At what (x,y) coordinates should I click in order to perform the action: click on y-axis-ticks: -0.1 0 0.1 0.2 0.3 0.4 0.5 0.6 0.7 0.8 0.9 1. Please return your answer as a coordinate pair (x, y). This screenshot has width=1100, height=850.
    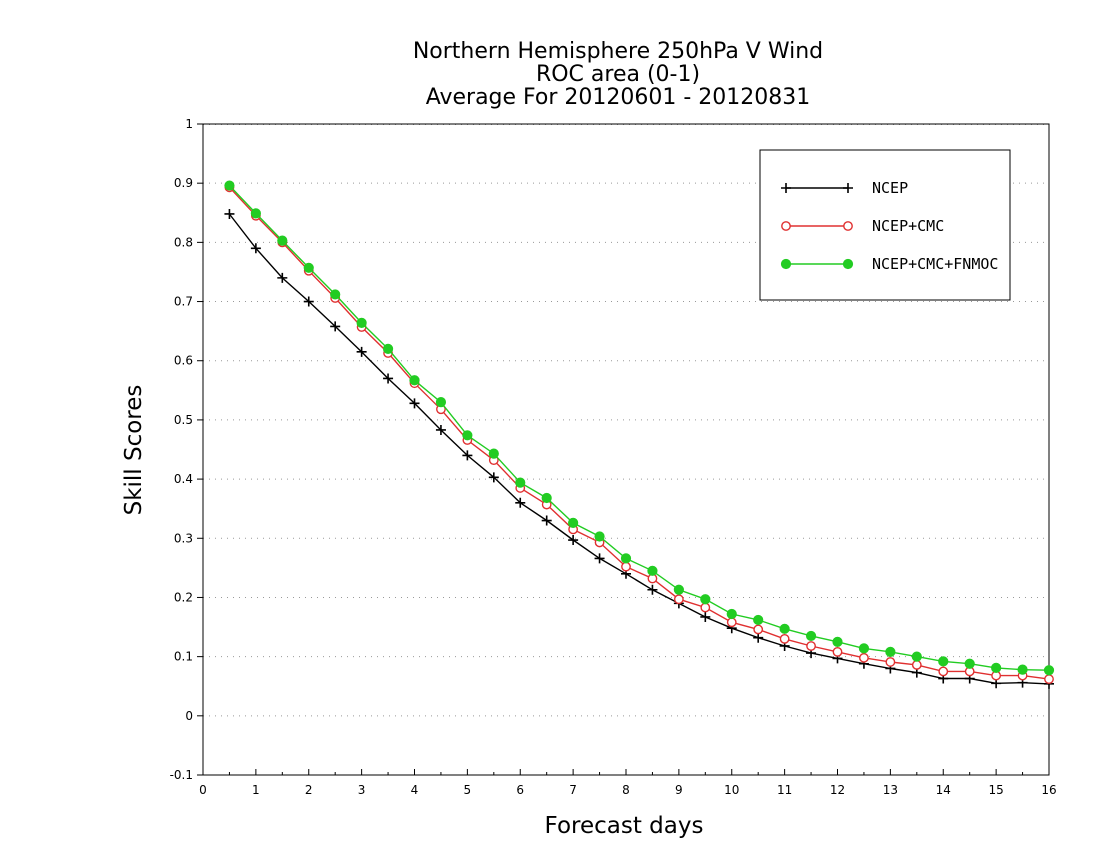
    Looking at the image, I should click on (186, 449).